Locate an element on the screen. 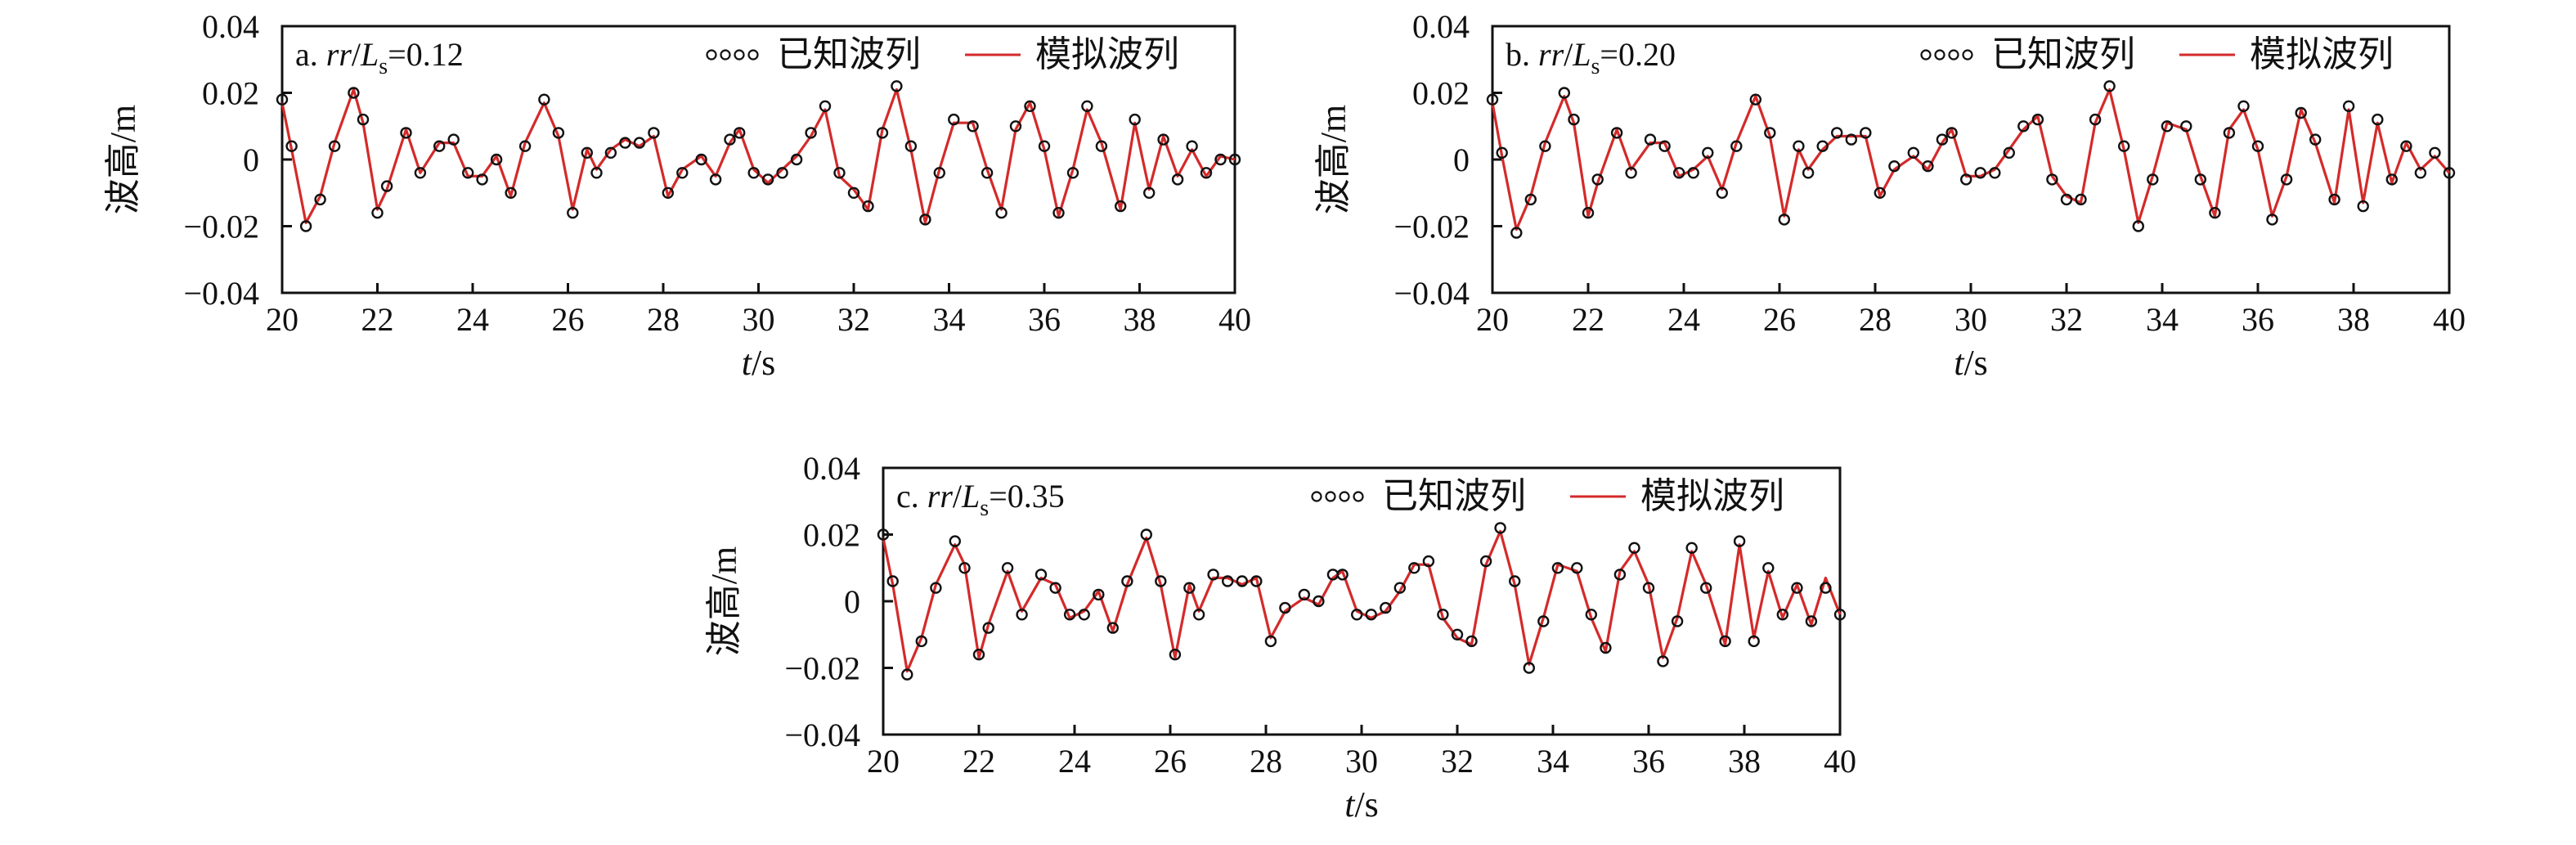 This screenshot has width=2576, height=845. x-tick-label: 32 is located at coordinates (2066, 319).